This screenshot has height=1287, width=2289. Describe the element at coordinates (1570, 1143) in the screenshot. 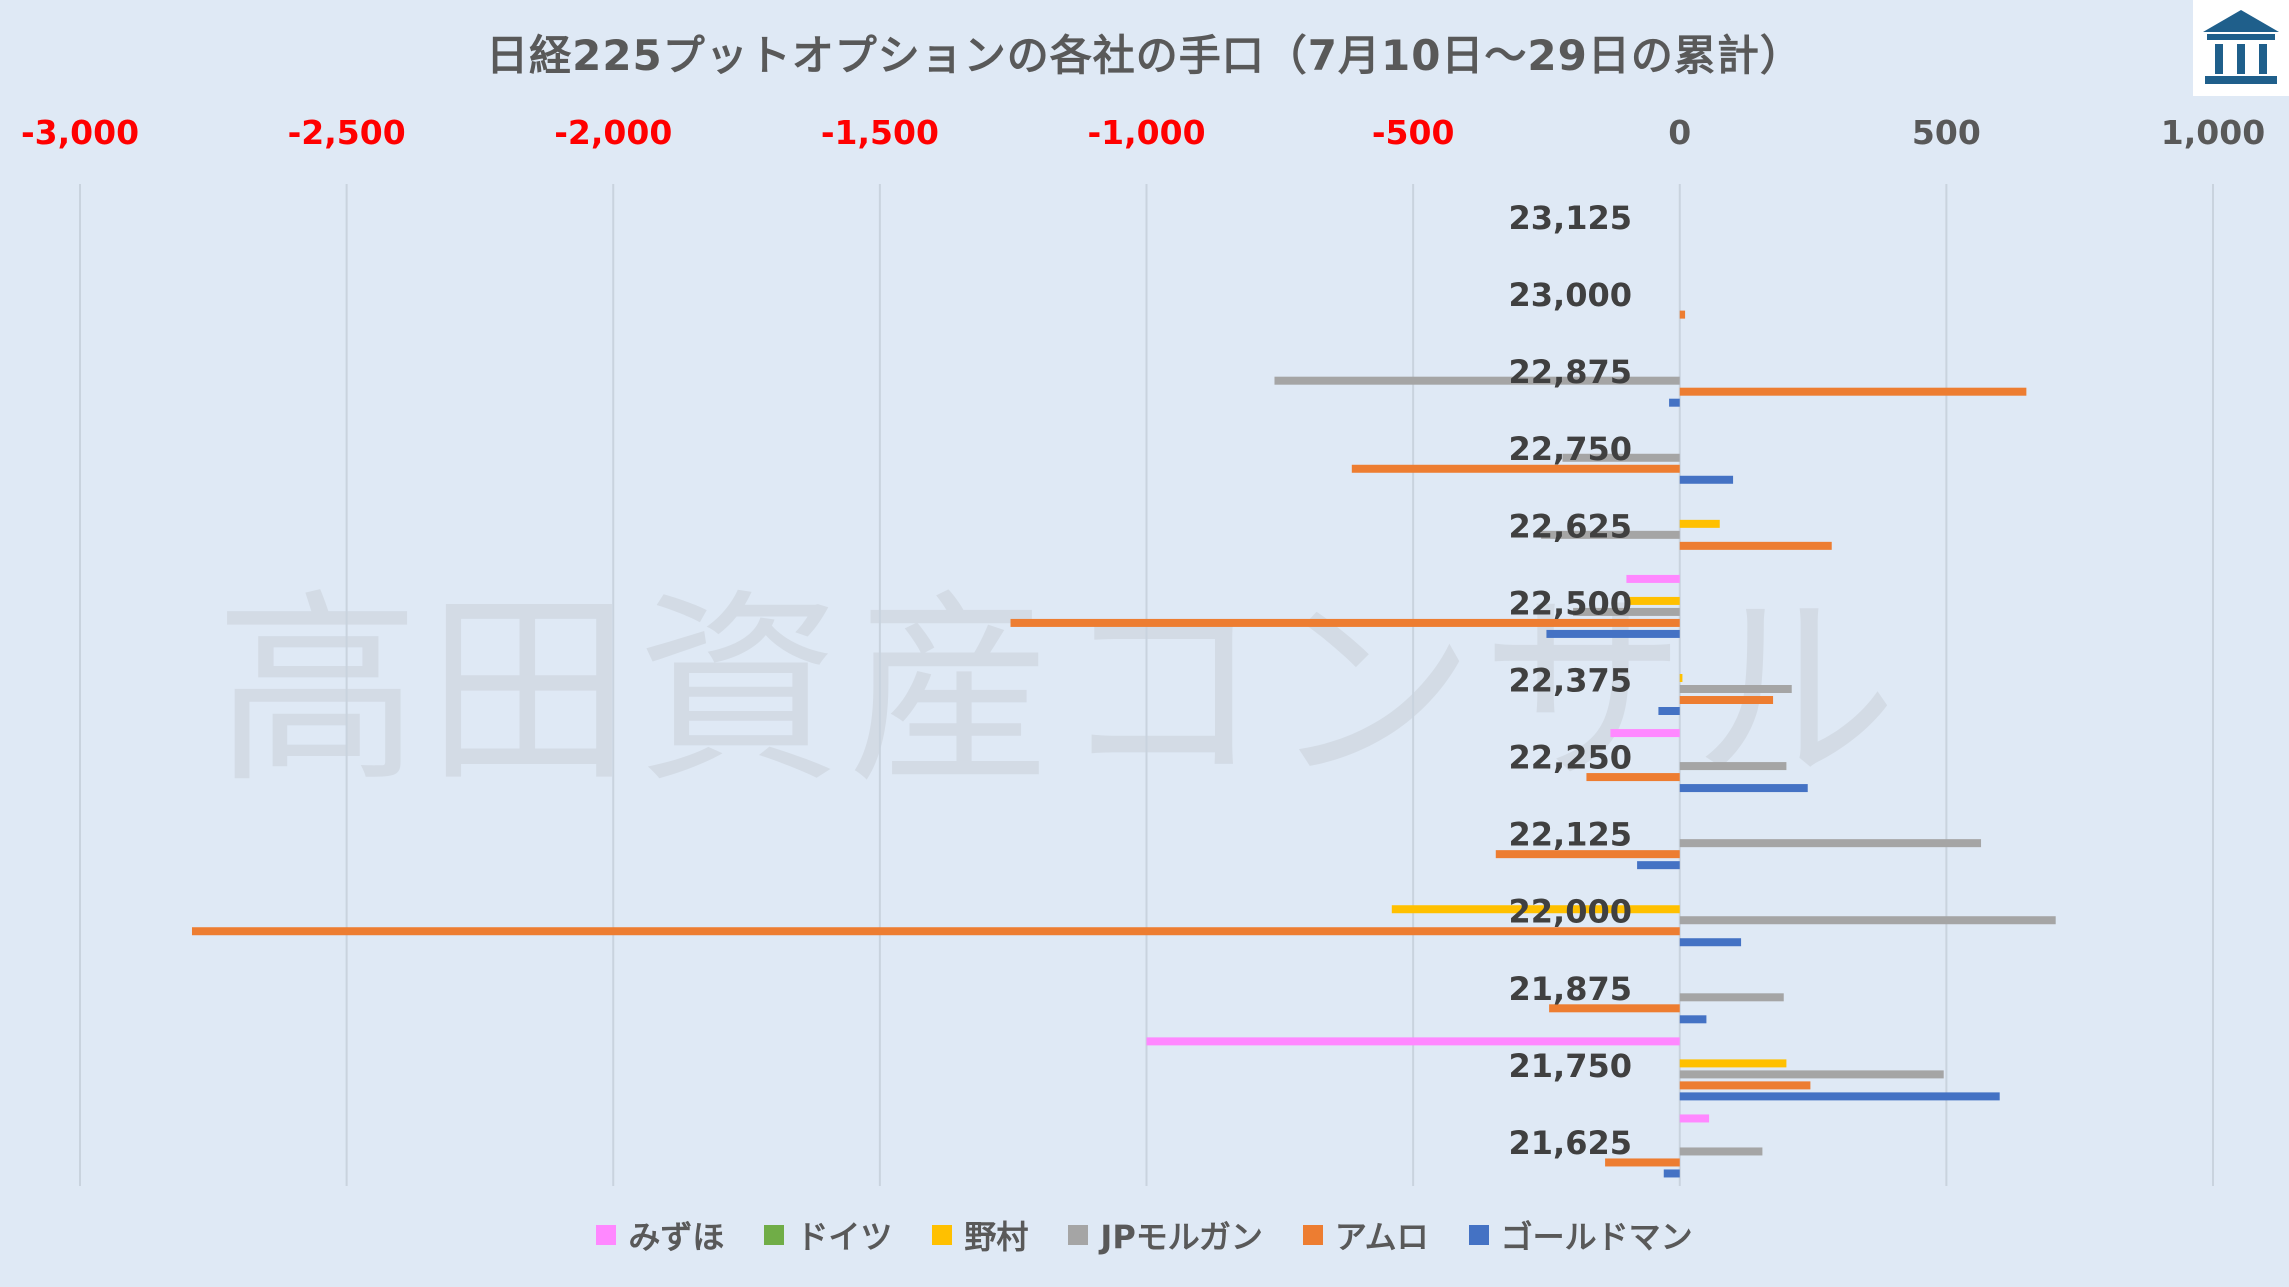

I see `y-tick-label: 21,625` at that location.